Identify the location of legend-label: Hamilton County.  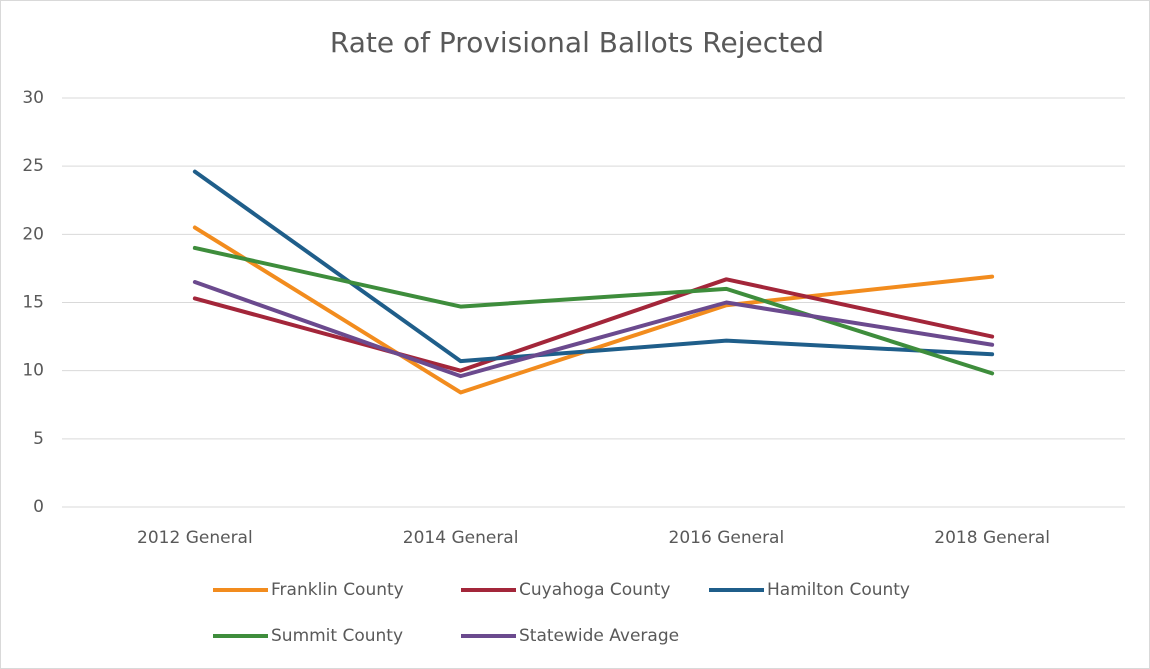
(838, 590).